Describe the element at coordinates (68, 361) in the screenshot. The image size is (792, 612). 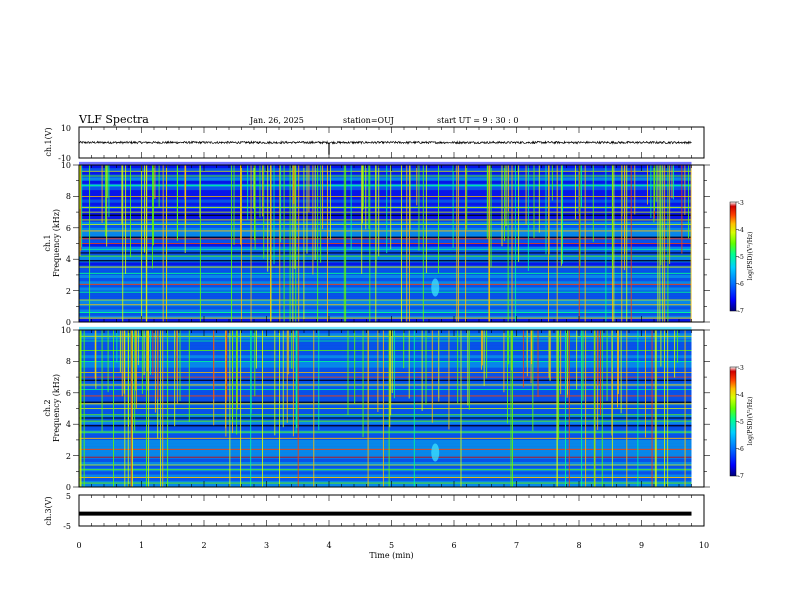
I see `ch2-spec-ytick-8: 8` at that location.